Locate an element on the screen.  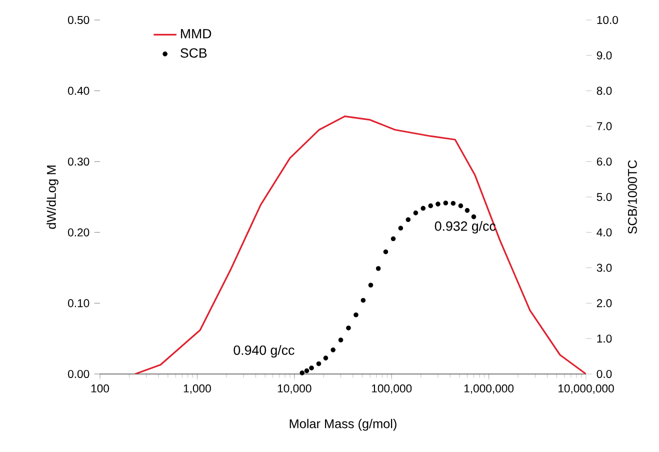
annotation: 0.932 g/cc is located at coordinates (465, 227).